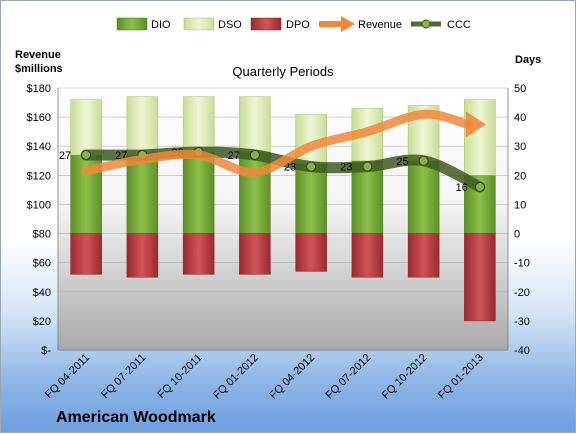  Describe the element at coordinates (236, 377) in the screenshot. I see `x-tick-label: FQ 01-2012` at that location.